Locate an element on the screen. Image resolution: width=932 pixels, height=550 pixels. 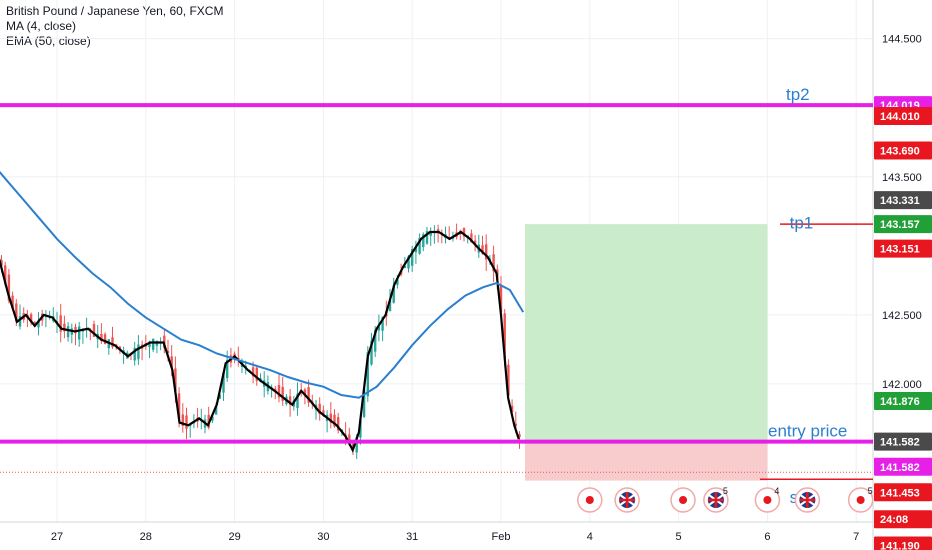
x-tick-label: 30 is located at coordinates (323, 537).